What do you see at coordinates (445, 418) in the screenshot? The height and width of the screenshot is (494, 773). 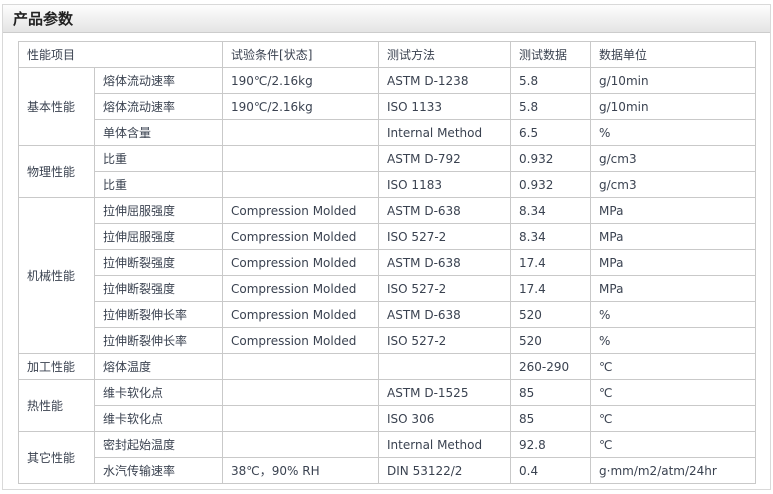 I see `cell-method: ISO 306` at bounding box center [445, 418].